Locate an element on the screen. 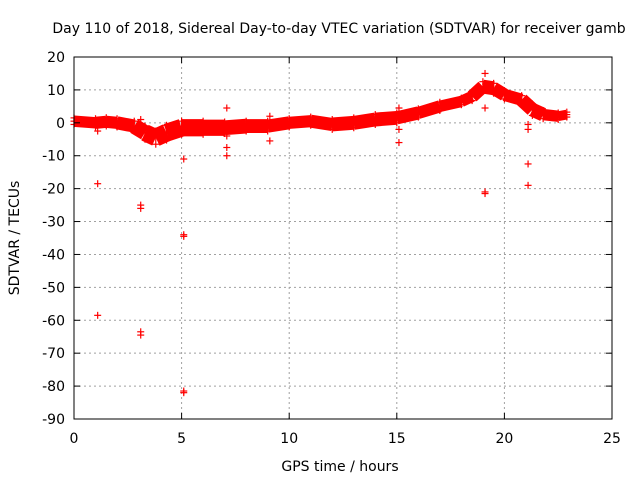 Image resolution: width=640 pixels, height=480 pixels. y-tick-label: 20 is located at coordinates (56, 58).